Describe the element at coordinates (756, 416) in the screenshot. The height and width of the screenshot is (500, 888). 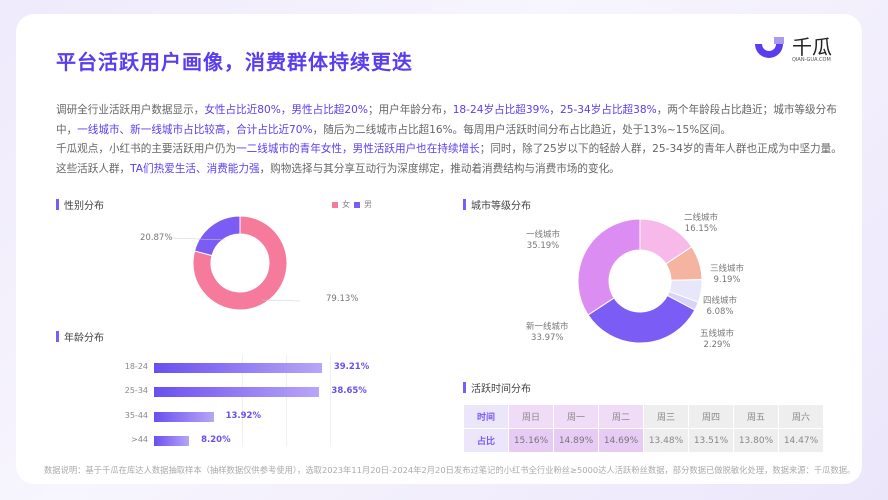
I see `day-header: 周五` at that location.